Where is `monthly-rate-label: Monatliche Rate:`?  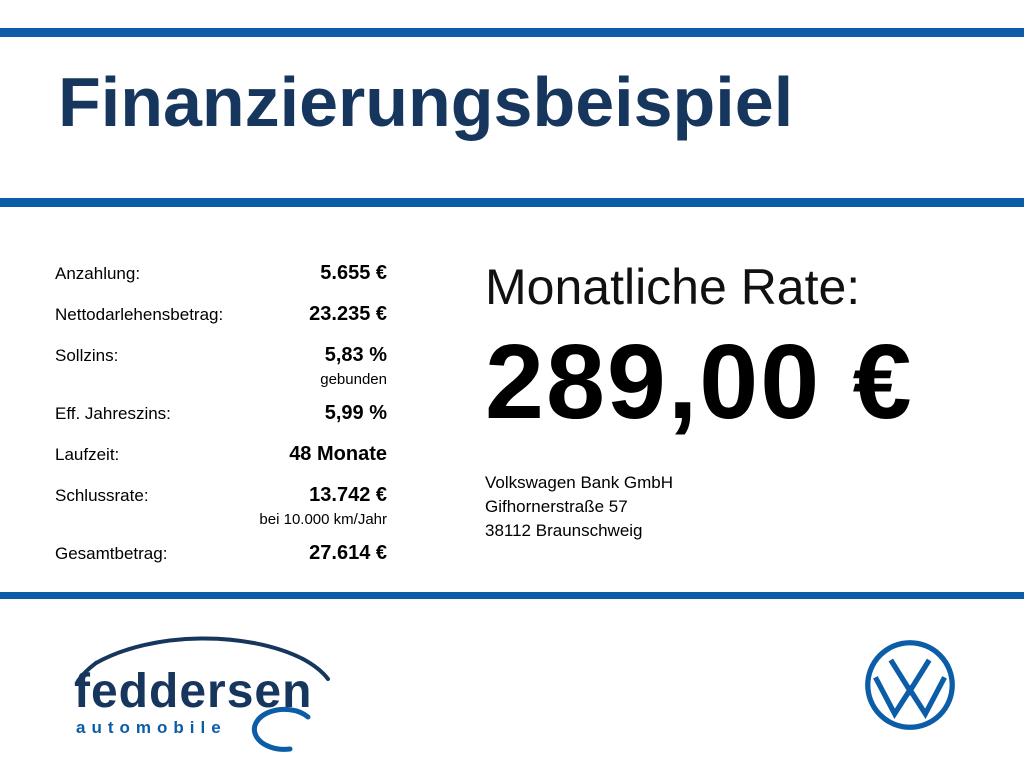 monthly-rate-label: Monatliche Rate: is located at coordinates (673, 287).